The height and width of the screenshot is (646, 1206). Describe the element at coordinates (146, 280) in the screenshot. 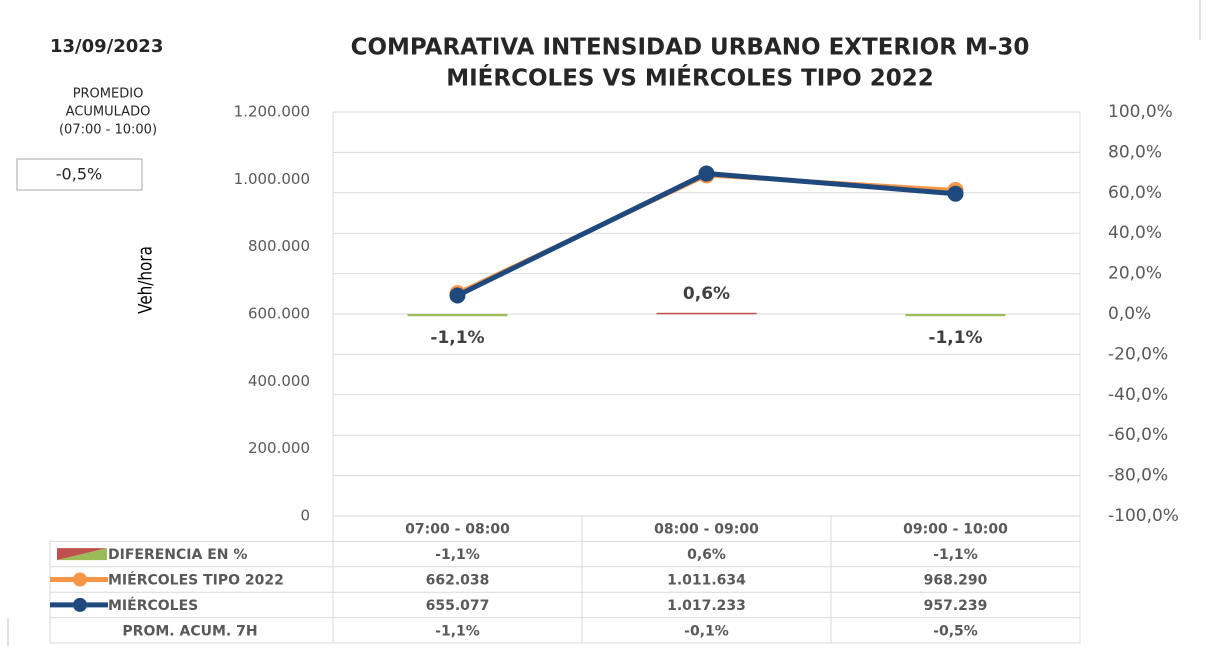

I see `y-axis-title: Veh/hora` at that location.